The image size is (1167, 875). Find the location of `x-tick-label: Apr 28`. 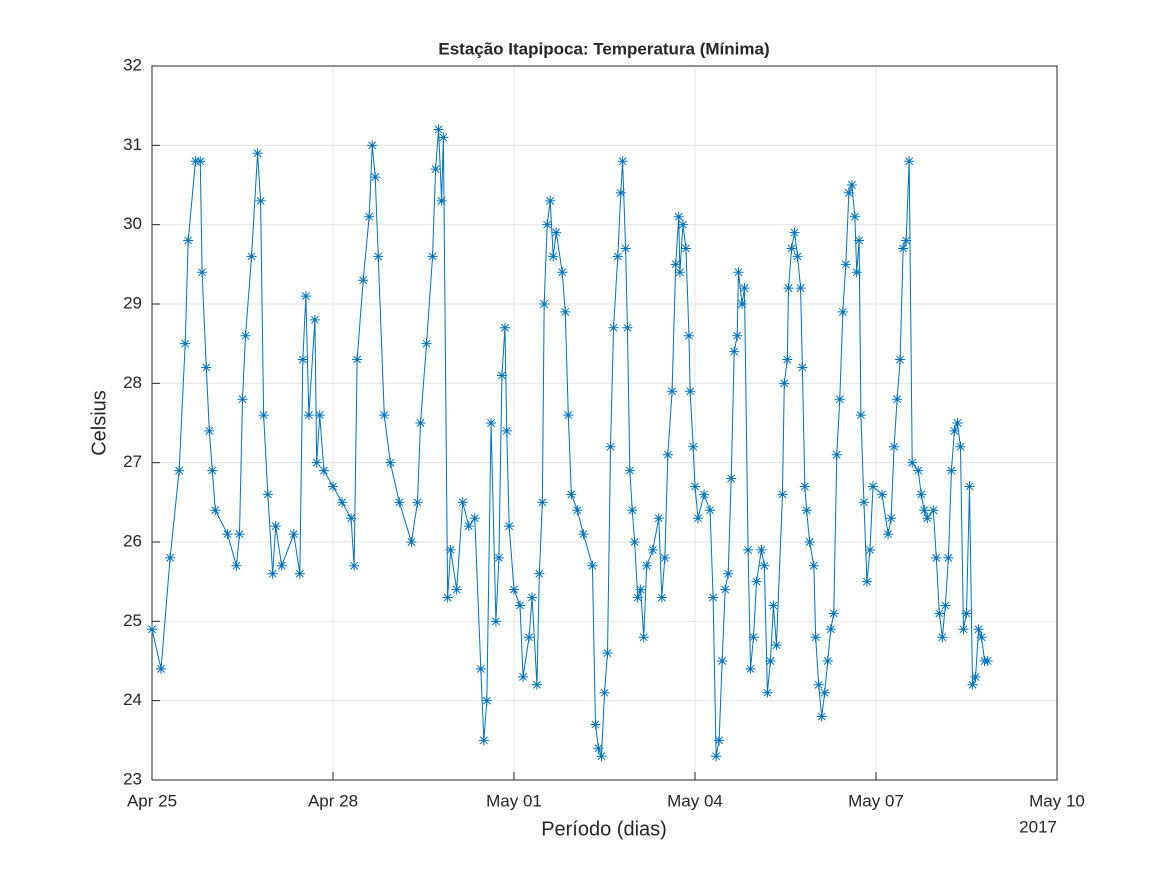

x-tick-label: Apr 28 is located at coordinates (333, 800).